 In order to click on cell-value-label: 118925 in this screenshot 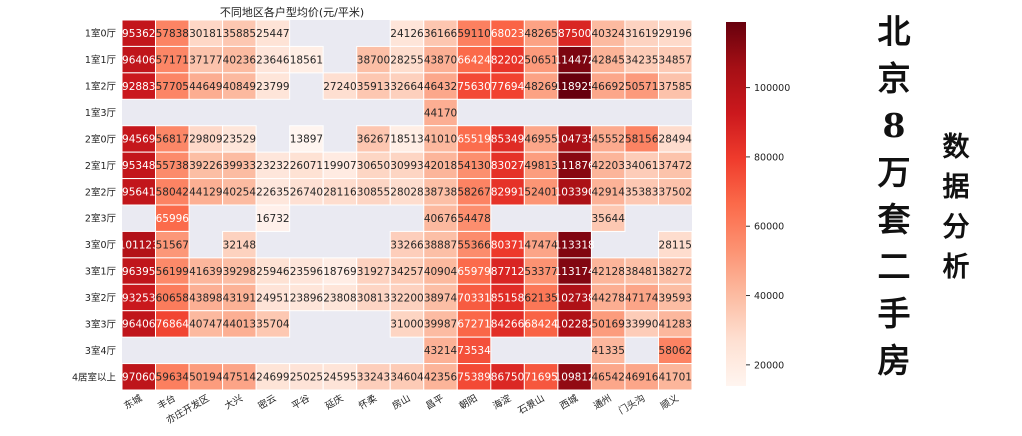, I will do `click(575, 87)`.